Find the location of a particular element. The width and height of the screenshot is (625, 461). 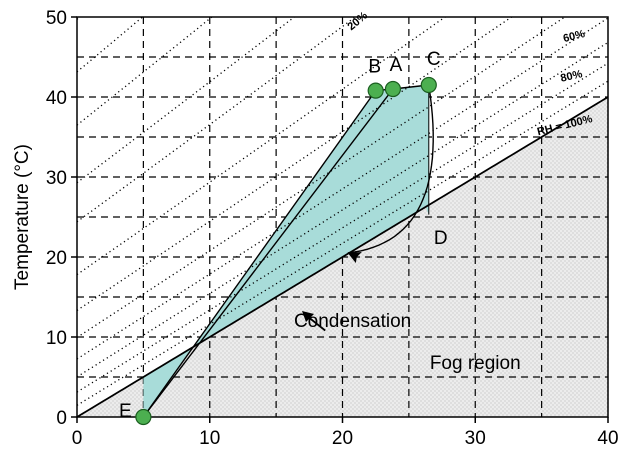

x-tick-label: 0 is located at coordinates (77, 438).